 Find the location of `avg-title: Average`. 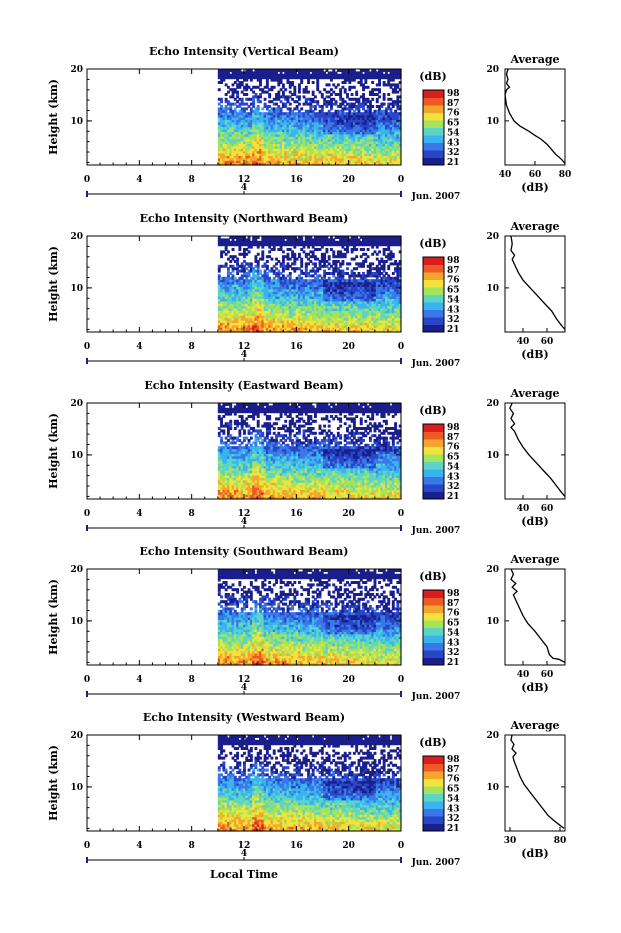

avg-title: Average is located at coordinates (534, 59).